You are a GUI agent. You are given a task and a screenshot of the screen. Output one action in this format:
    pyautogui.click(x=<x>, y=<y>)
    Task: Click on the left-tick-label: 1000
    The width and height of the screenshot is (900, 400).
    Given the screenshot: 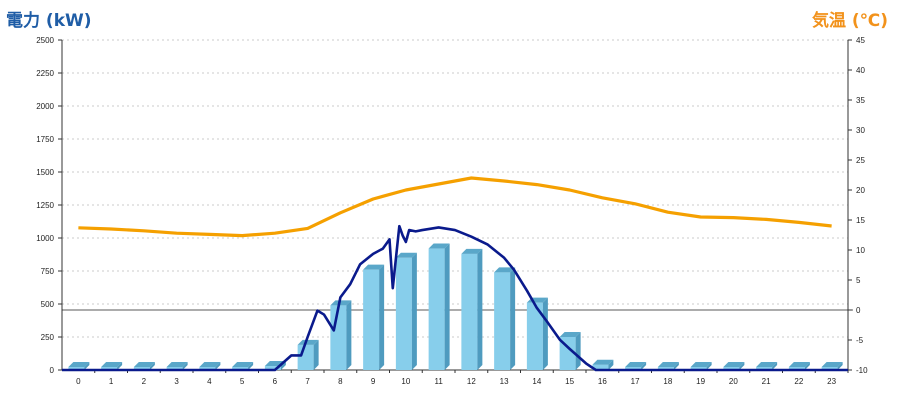 What is the action you would take?
    pyautogui.click(x=45, y=238)
    